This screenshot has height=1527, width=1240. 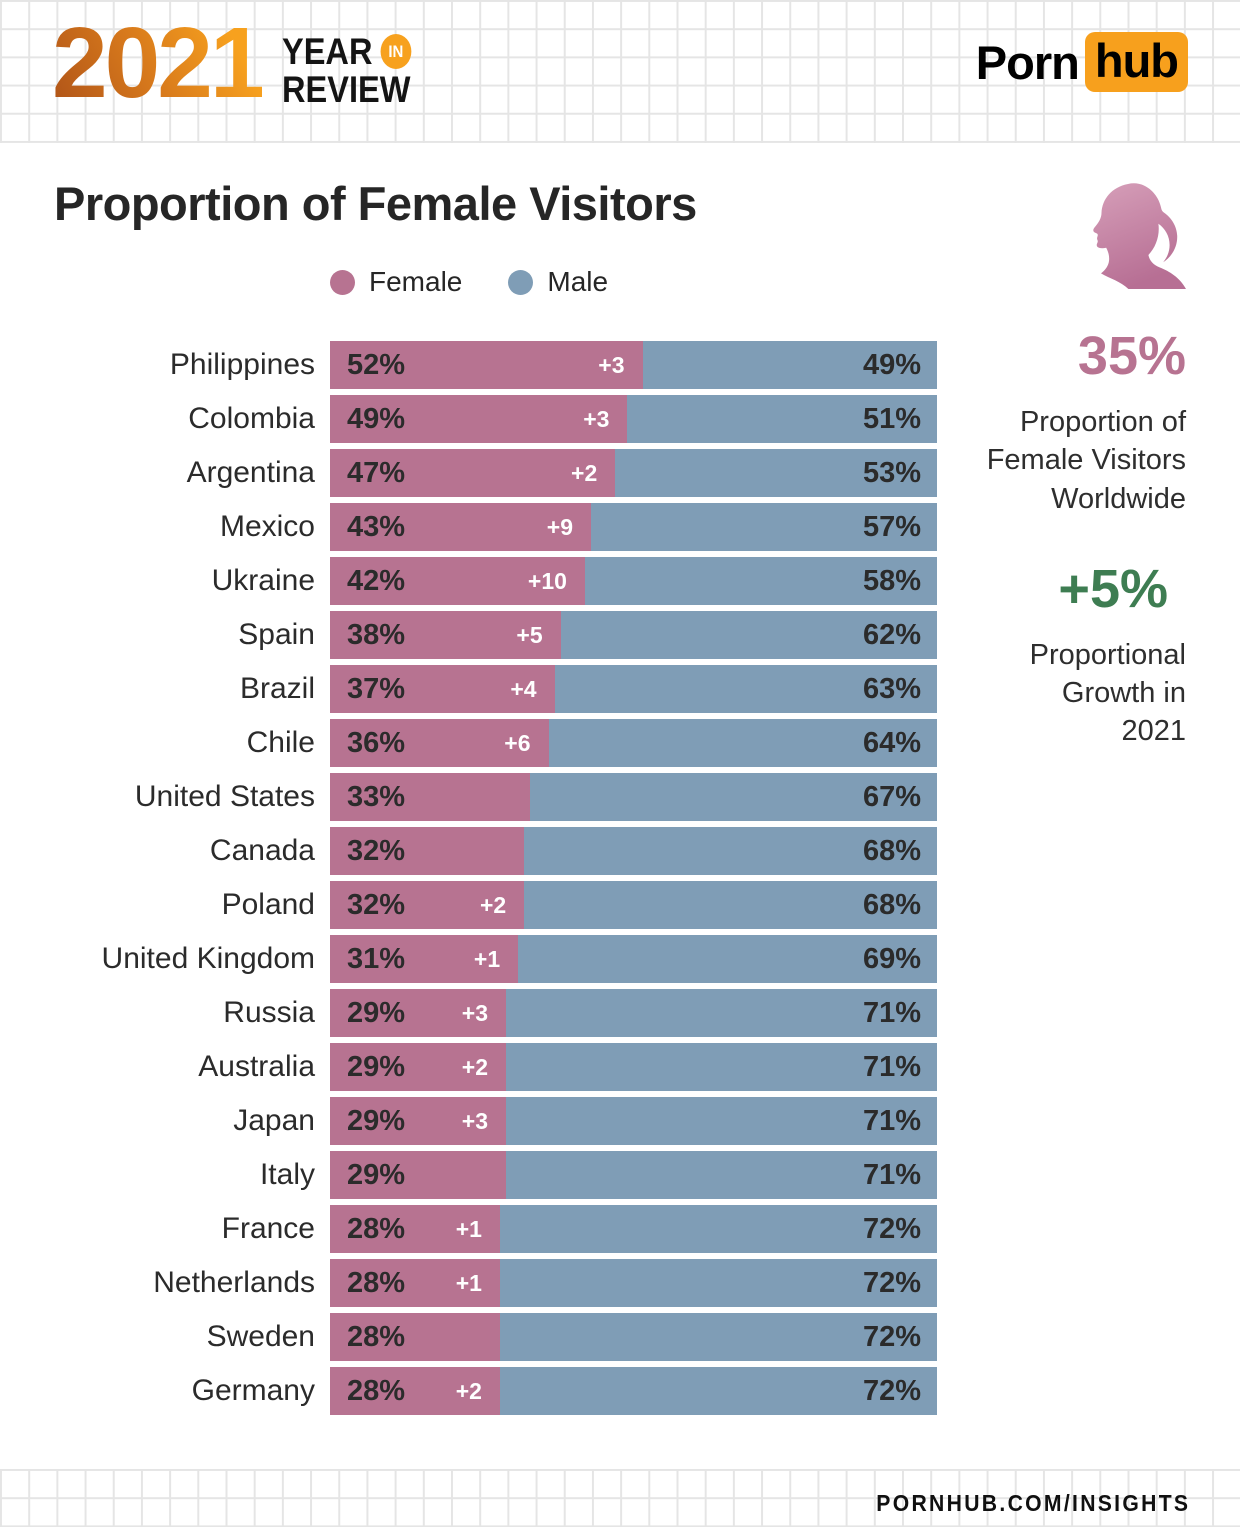 What do you see at coordinates (633, 905) in the screenshot?
I see `stacked-bar: 32% +2 68%` at bounding box center [633, 905].